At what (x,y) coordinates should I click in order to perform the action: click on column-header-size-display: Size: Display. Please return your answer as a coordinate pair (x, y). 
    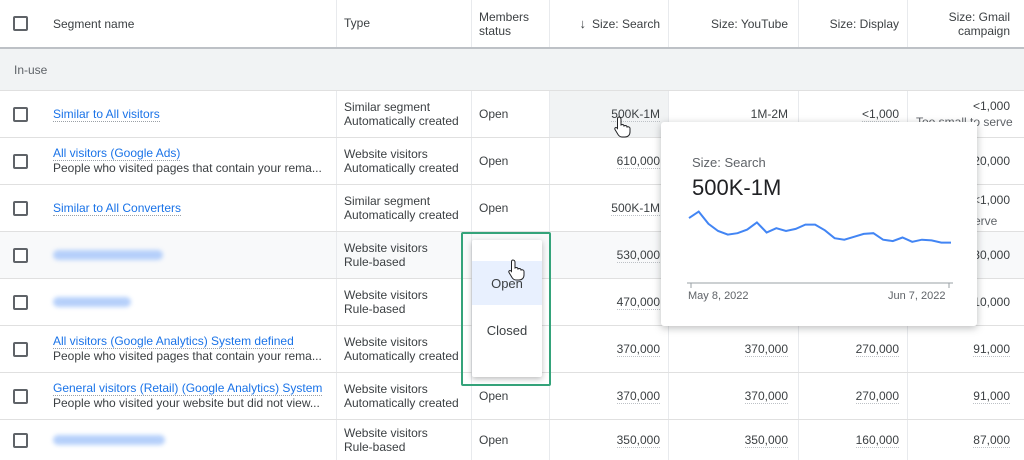
    Looking at the image, I should click on (853, 23).